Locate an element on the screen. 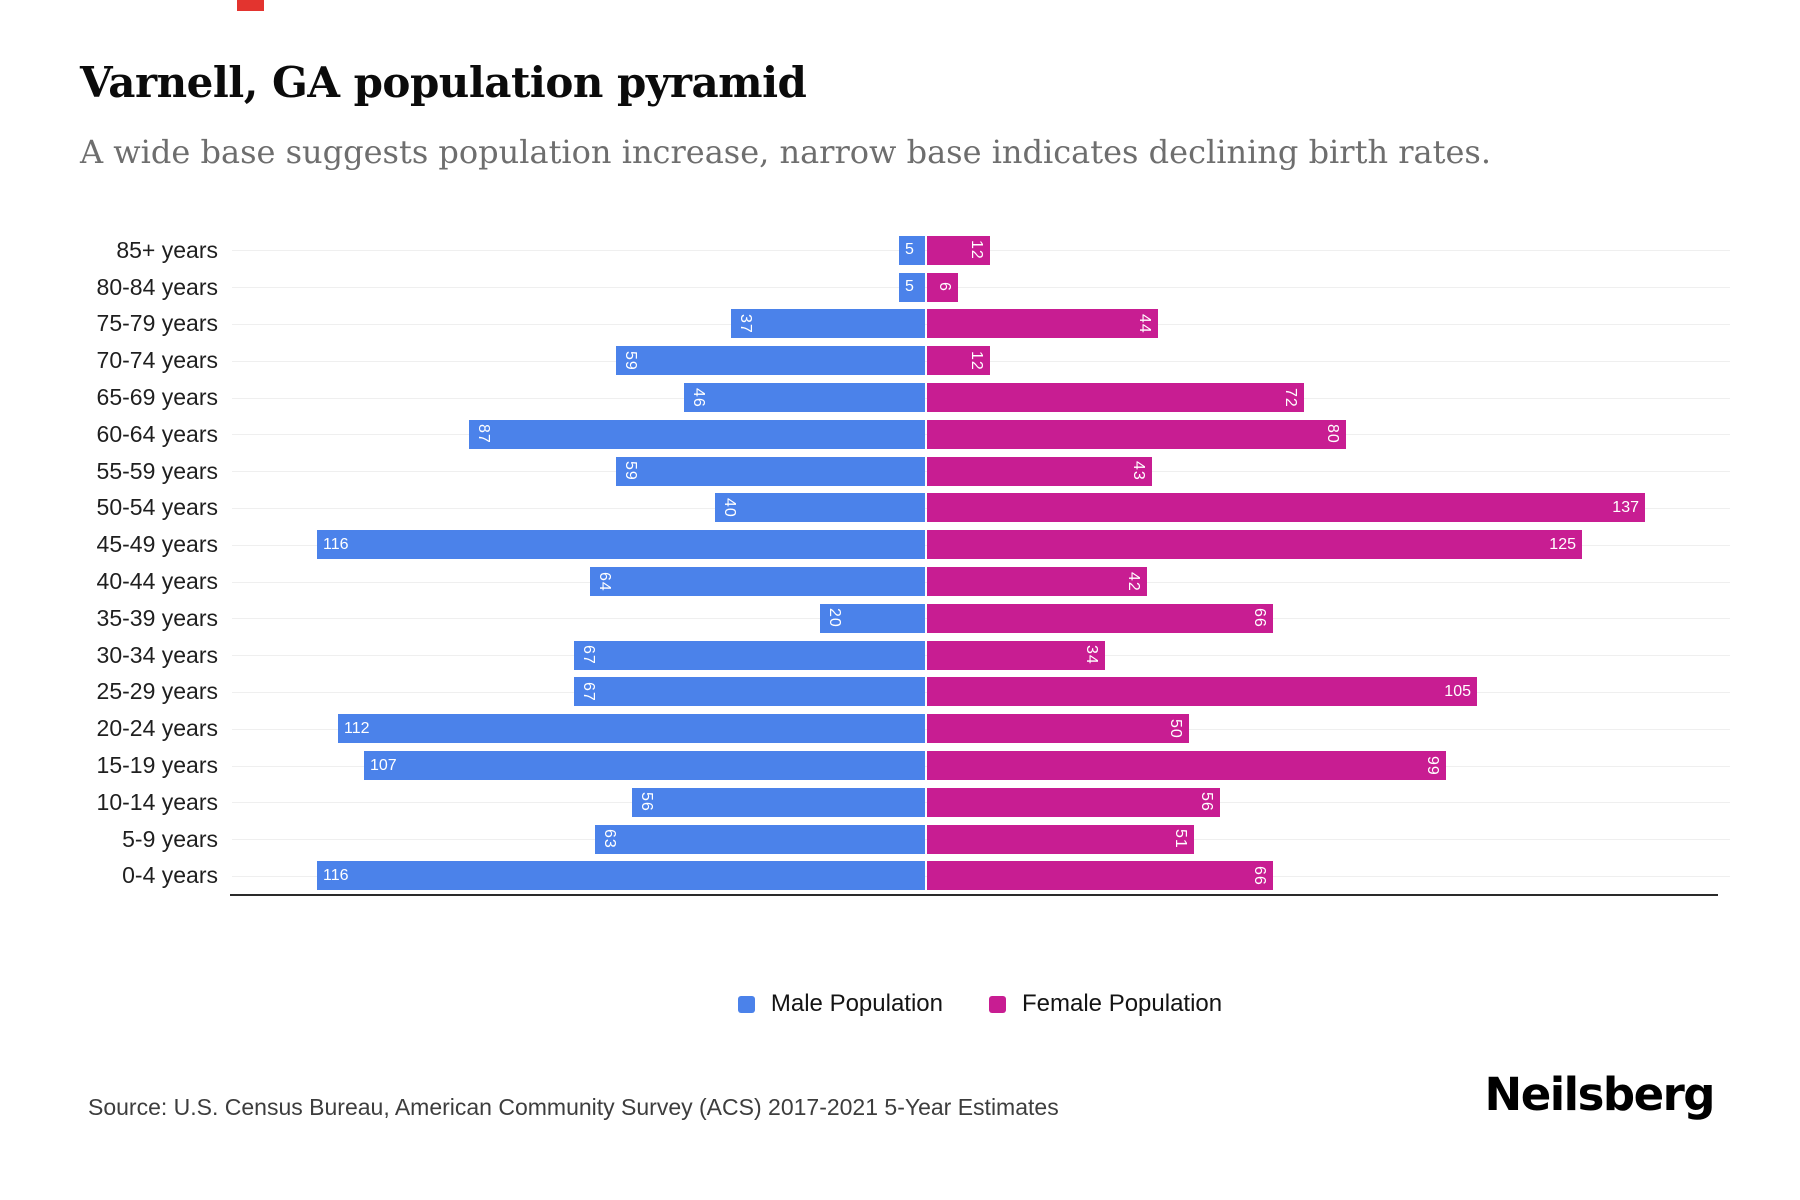 Image resolution: width=1800 pixels, height=1200 pixels. female-legend-swatch-icon is located at coordinates (997, 1004).